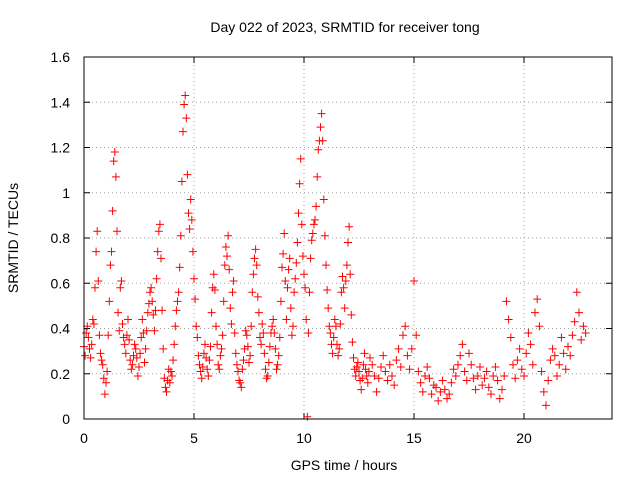 This screenshot has width=640, height=480. What do you see at coordinates (524, 438) in the screenshot?
I see `x-tick-label: 20` at bounding box center [524, 438].